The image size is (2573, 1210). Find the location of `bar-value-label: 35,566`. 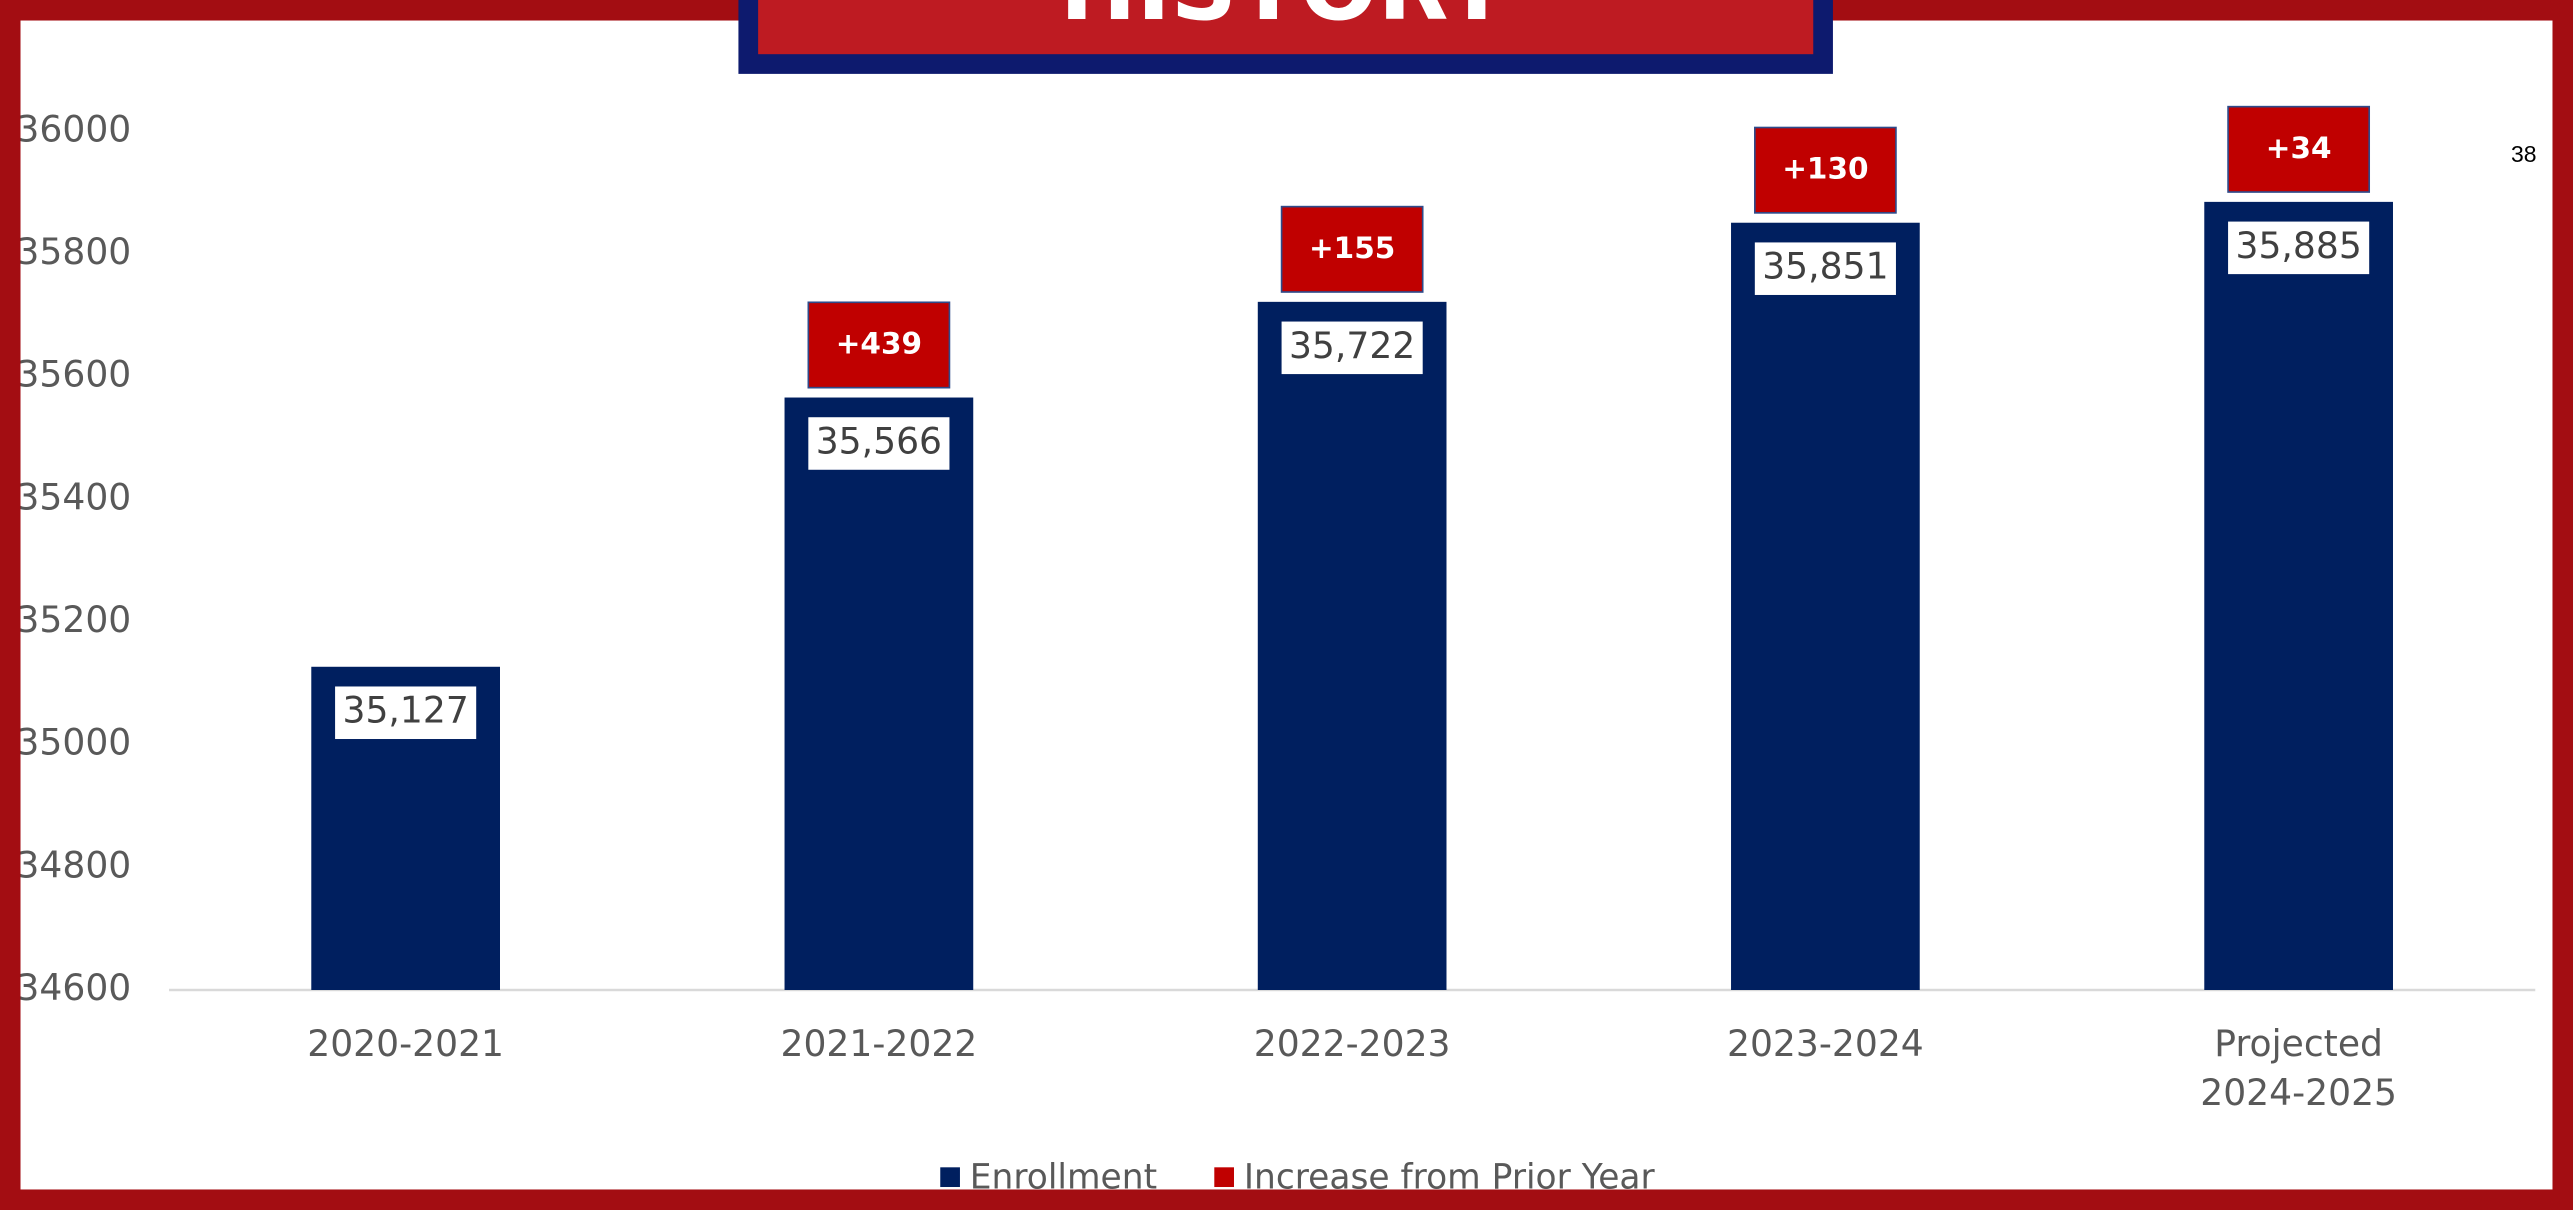

bar-value-label: 35,566 is located at coordinates (879, 440).